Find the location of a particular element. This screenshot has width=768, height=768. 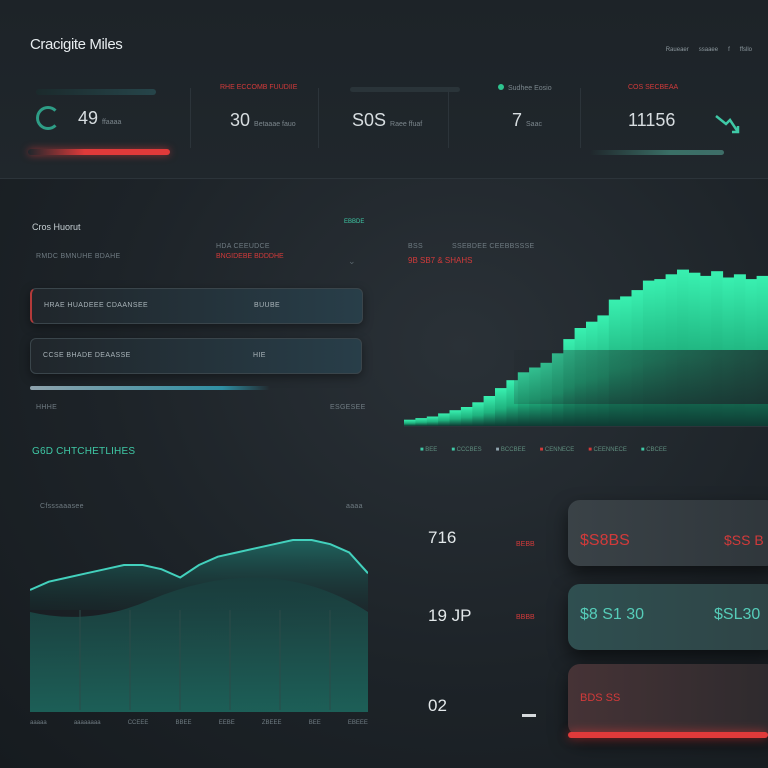

kpi-unit: ffaaaa is located at coordinates (112, 122).